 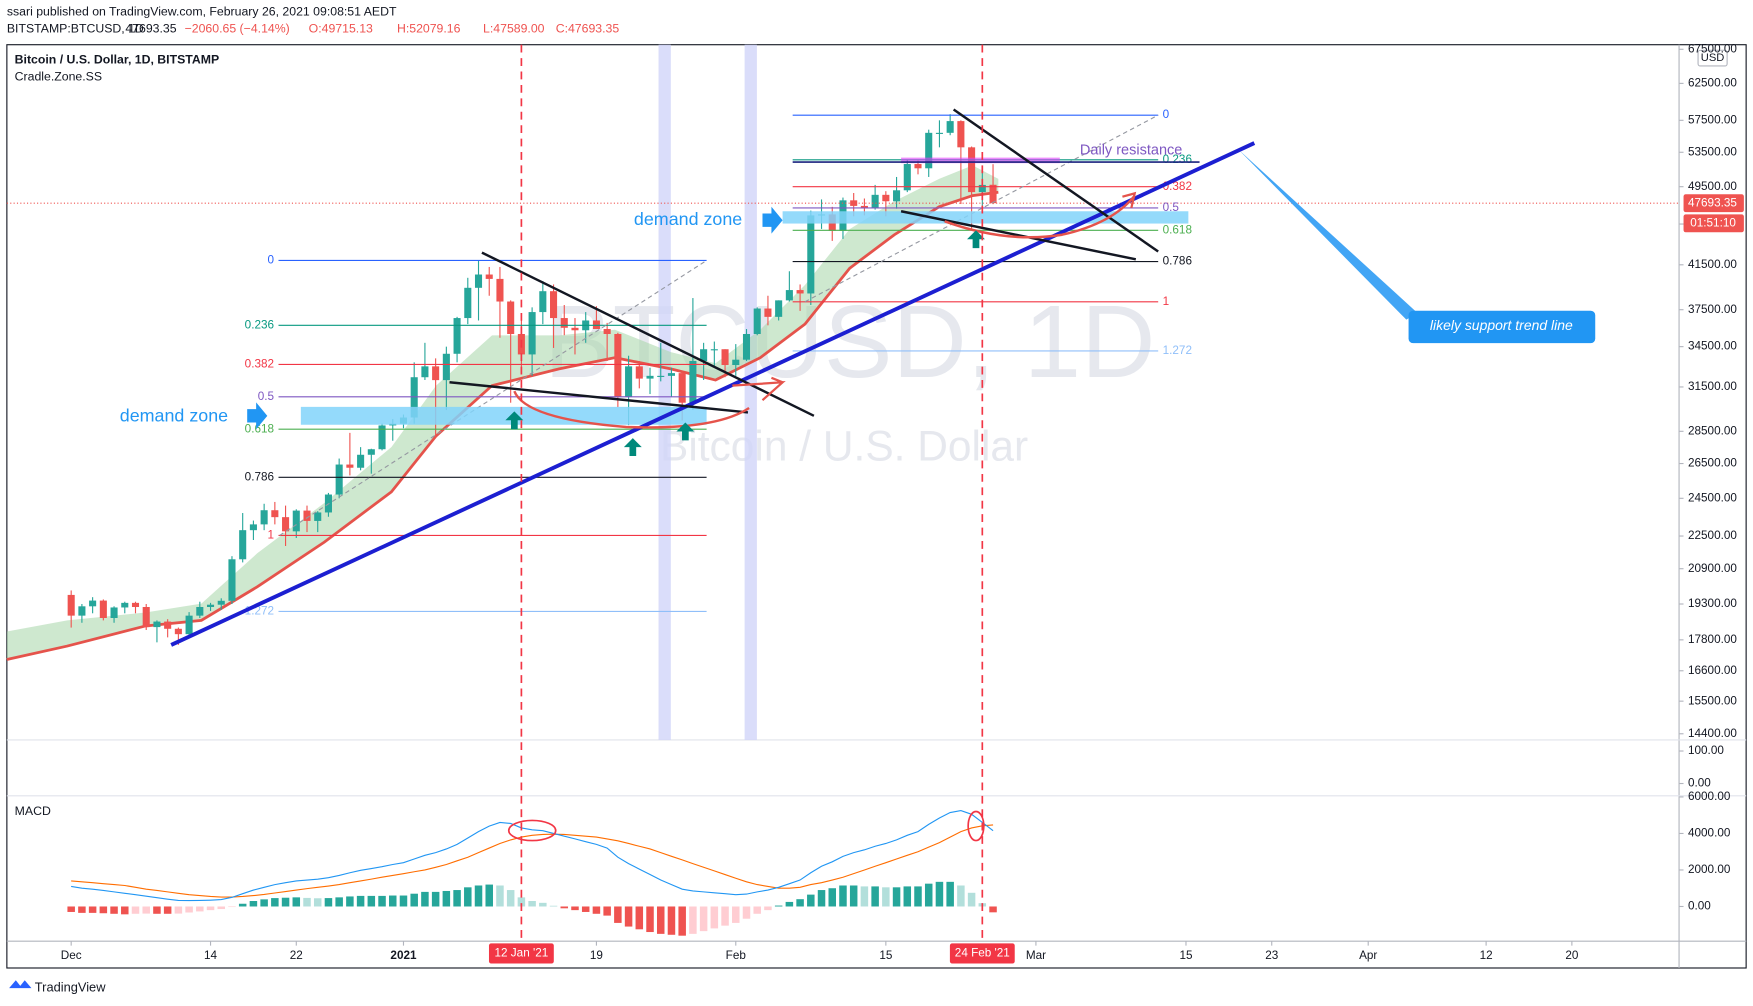 I want to click on x-tick-label: 14, so click(x=211, y=955).